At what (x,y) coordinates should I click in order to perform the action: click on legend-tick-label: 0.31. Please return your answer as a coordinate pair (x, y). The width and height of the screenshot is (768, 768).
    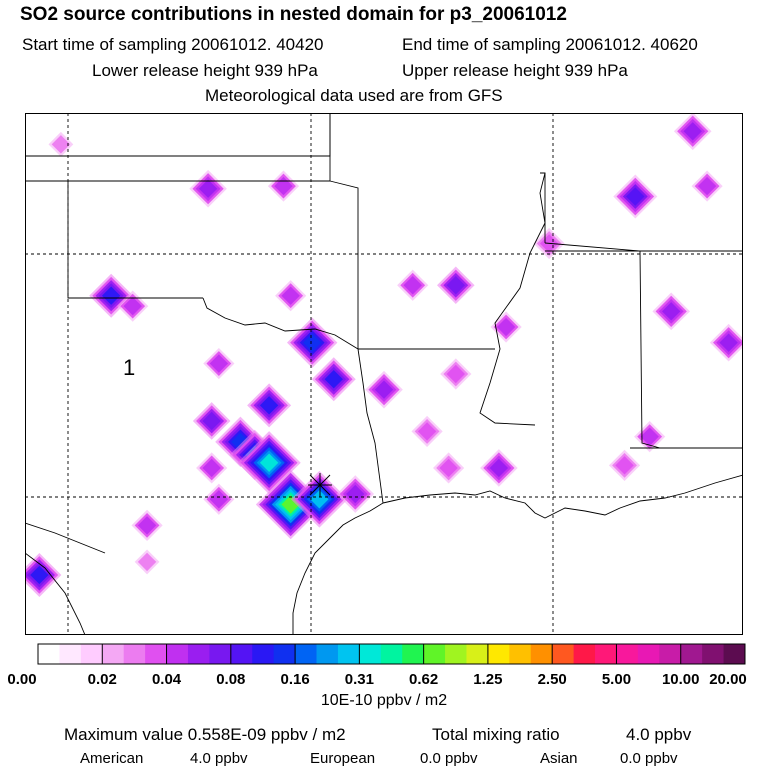
    Looking at the image, I should click on (359, 679).